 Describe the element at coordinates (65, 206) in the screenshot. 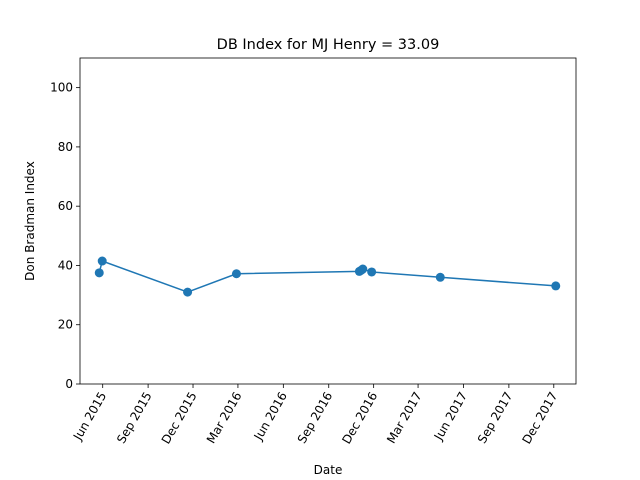

I see `y-tick-label: 60` at that location.